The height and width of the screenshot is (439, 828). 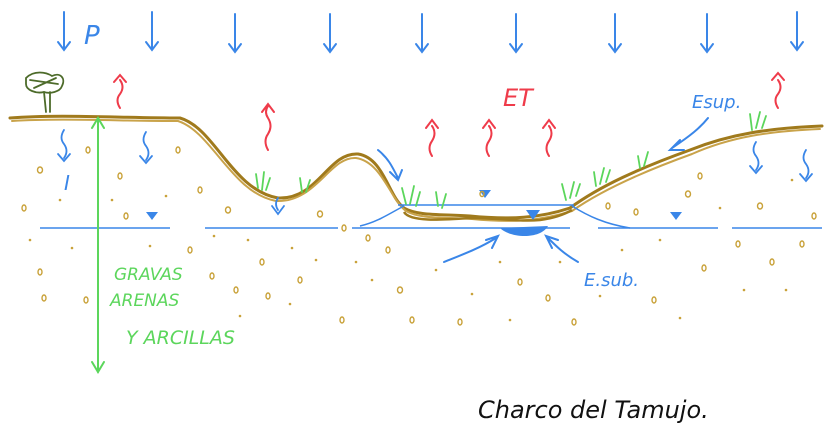 What do you see at coordinates (144, 301) in the screenshot?
I see `soil-label-arenas: ARENAS` at bounding box center [144, 301].